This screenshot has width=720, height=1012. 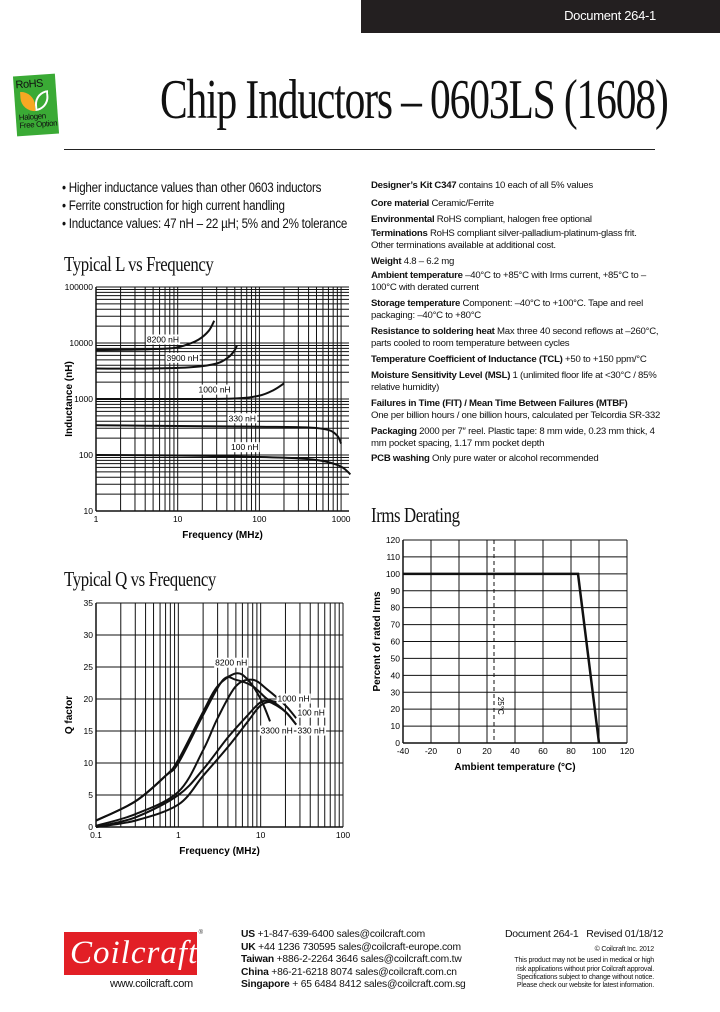 What do you see at coordinates (69, 399) in the screenshot?
I see `y-axis-label: Inductance (nH)` at bounding box center [69, 399].